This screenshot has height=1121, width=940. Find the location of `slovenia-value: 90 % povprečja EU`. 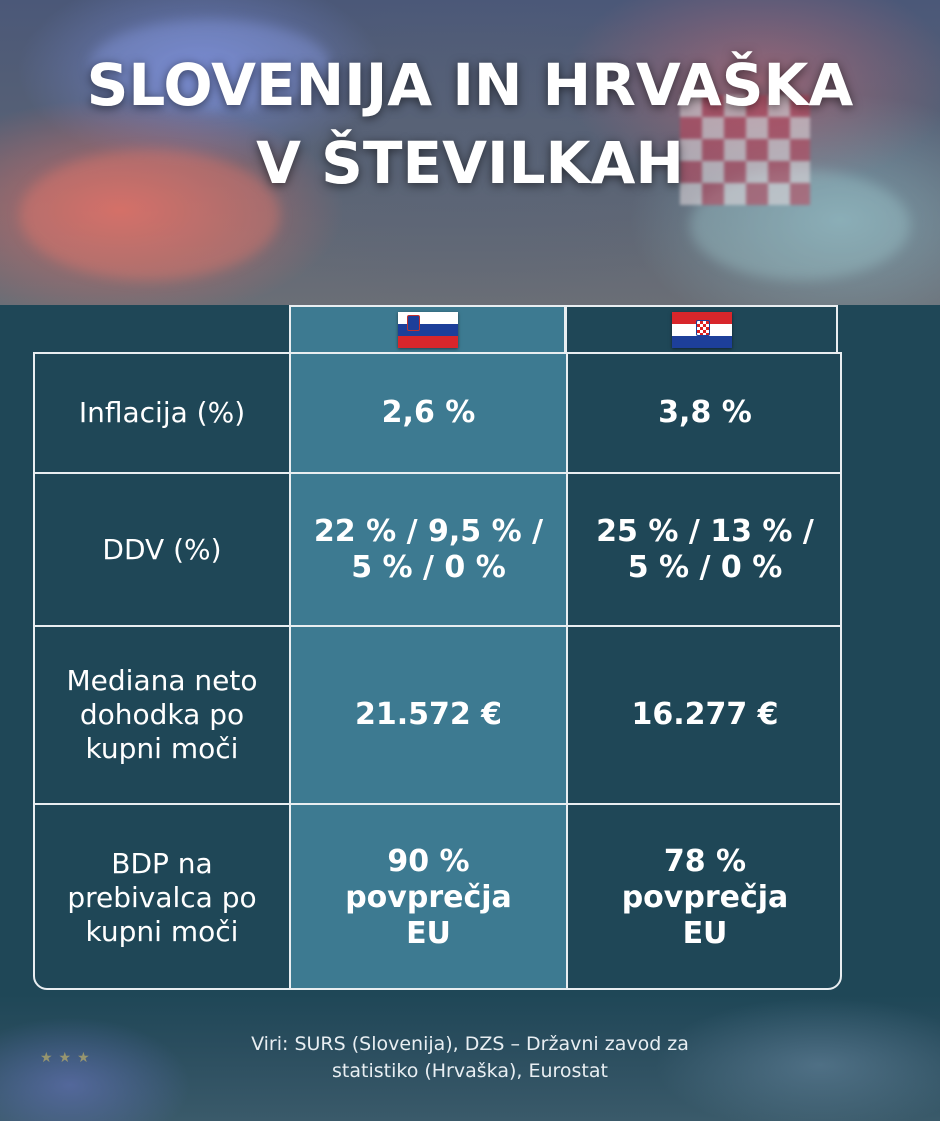

slovenia-value: 90 % povprečja EU is located at coordinates (429, 896).